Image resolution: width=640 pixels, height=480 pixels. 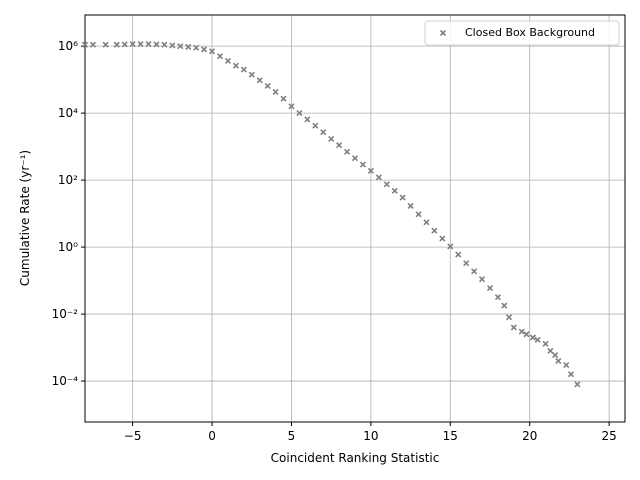 I want to click on y-tick-label: 10⁴, so click(x=68, y=113).